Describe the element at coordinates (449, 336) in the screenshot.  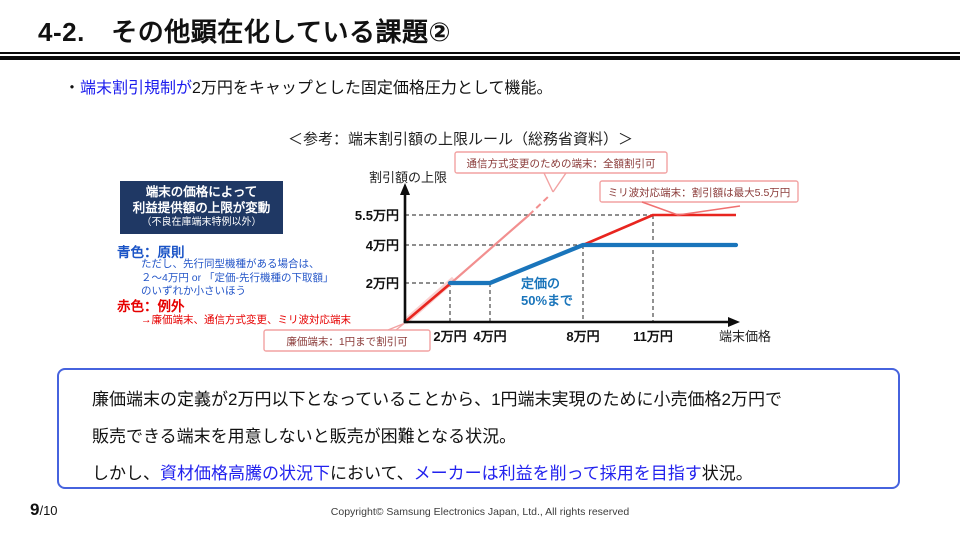
I see `x-tick-2: 2万円` at that location.